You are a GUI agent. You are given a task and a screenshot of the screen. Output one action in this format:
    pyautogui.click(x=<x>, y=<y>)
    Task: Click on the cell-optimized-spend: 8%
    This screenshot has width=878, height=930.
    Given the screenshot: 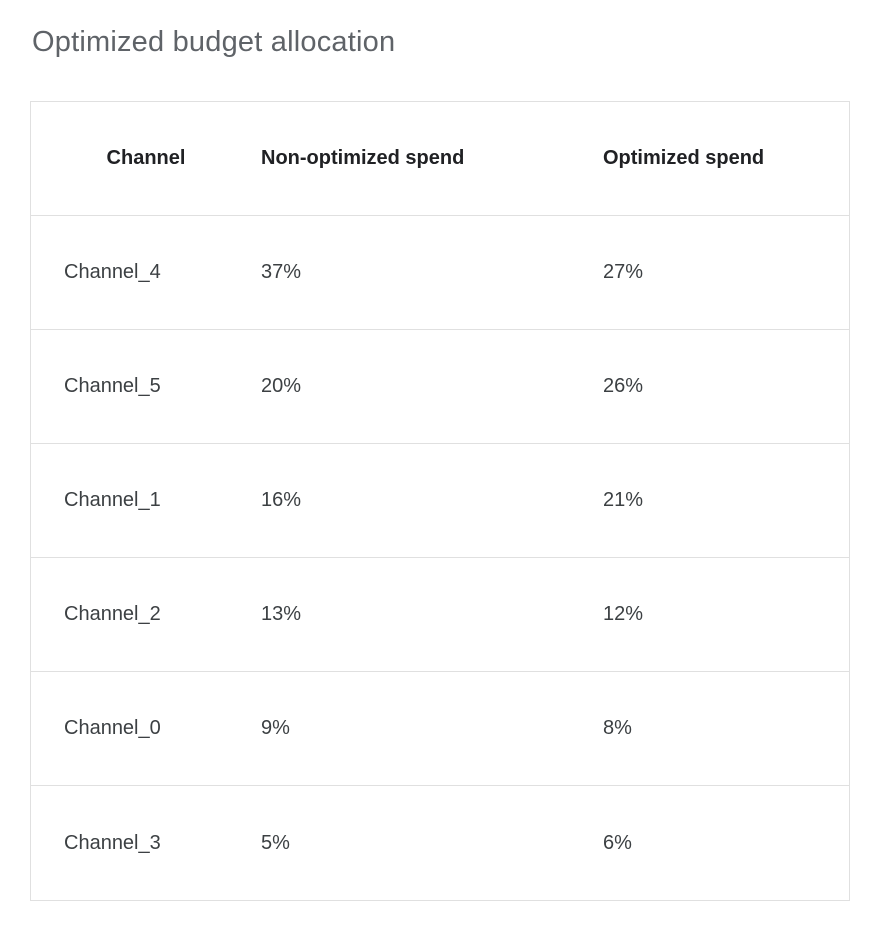 What is the action you would take?
    pyautogui.click(x=617, y=728)
    